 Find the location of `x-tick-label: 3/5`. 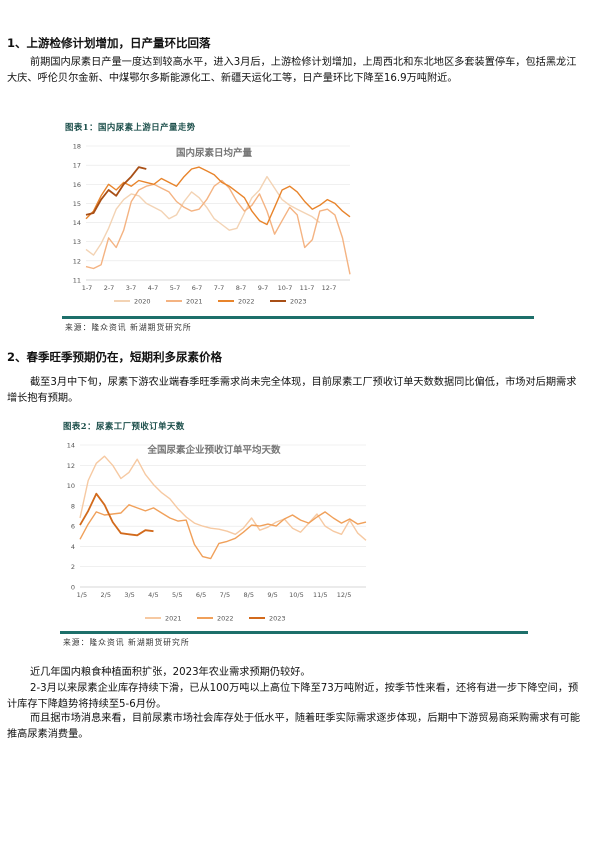

x-tick-label: 3/5 is located at coordinates (129, 595).